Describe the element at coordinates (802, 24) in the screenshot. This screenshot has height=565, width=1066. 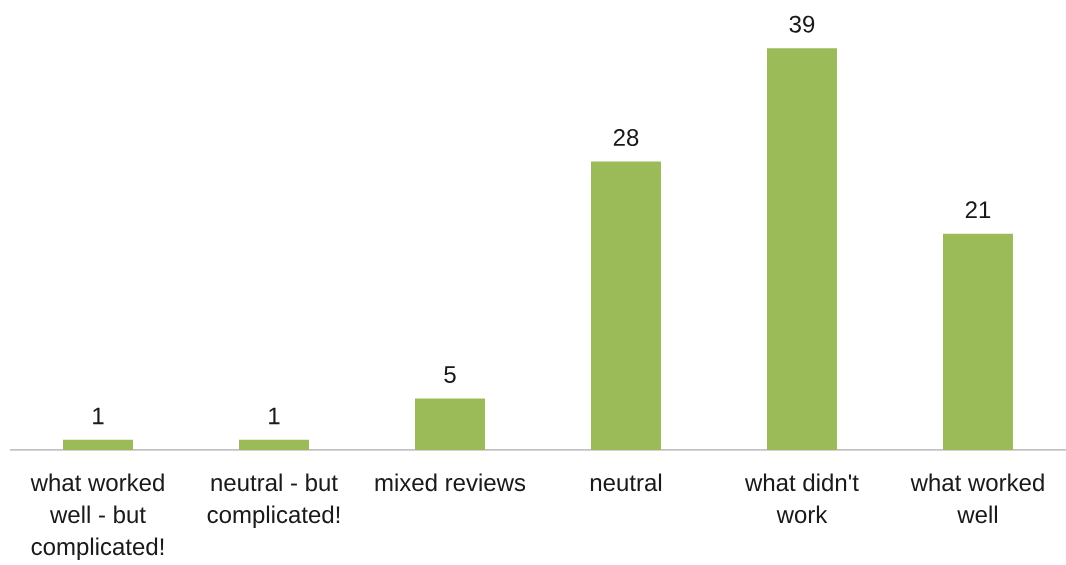
I see `data-label: 39` at that location.